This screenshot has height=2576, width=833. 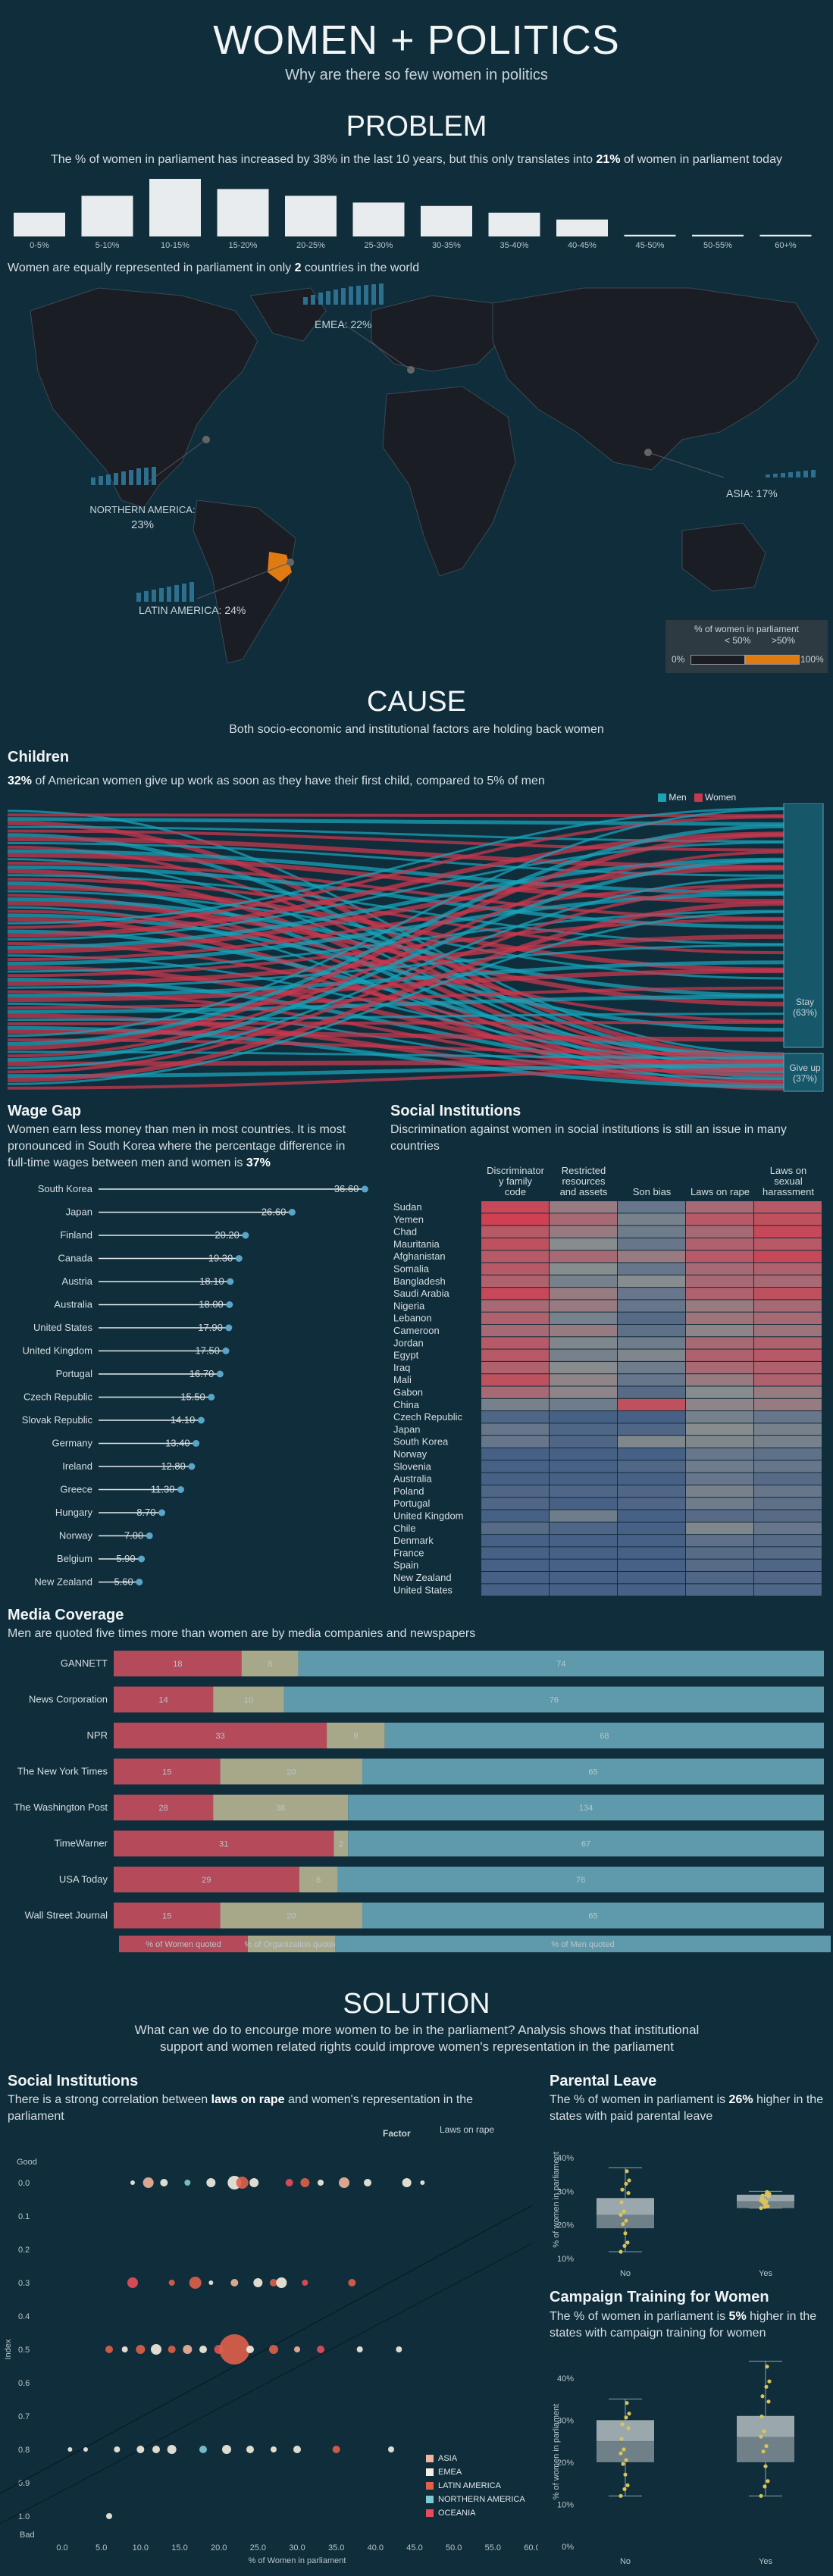 What do you see at coordinates (66, 1615) in the screenshot?
I see `media-title: Media Coverage` at bounding box center [66, 1615].